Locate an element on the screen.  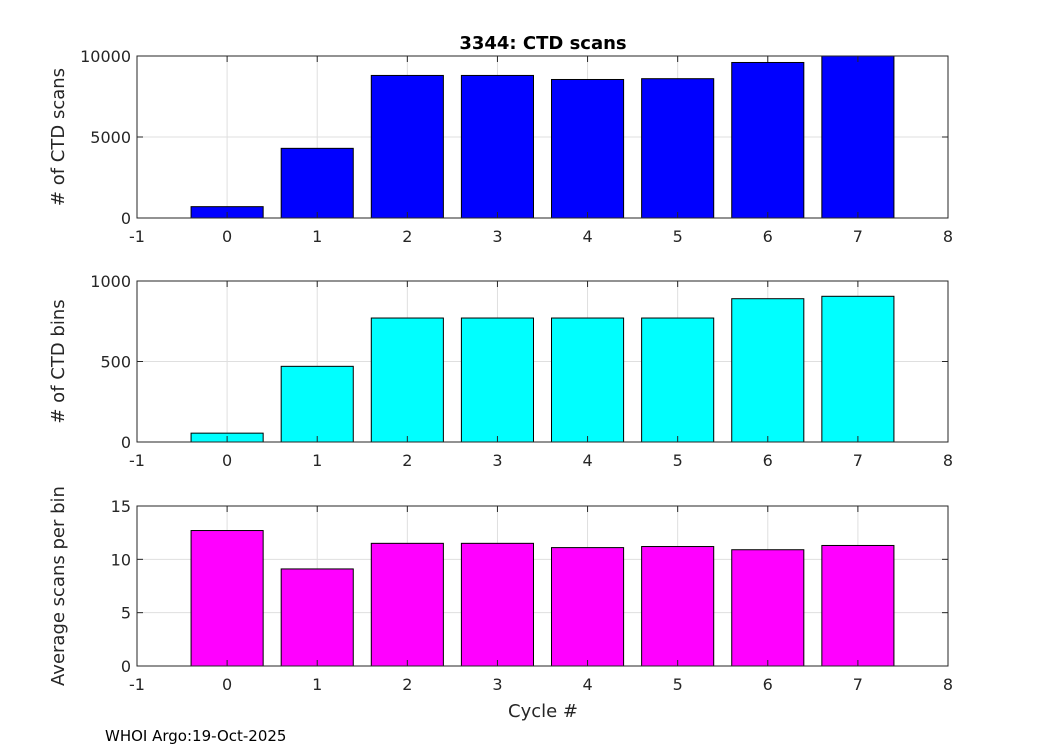
y-tick-label: 5 is located at coordinates (126, 613).